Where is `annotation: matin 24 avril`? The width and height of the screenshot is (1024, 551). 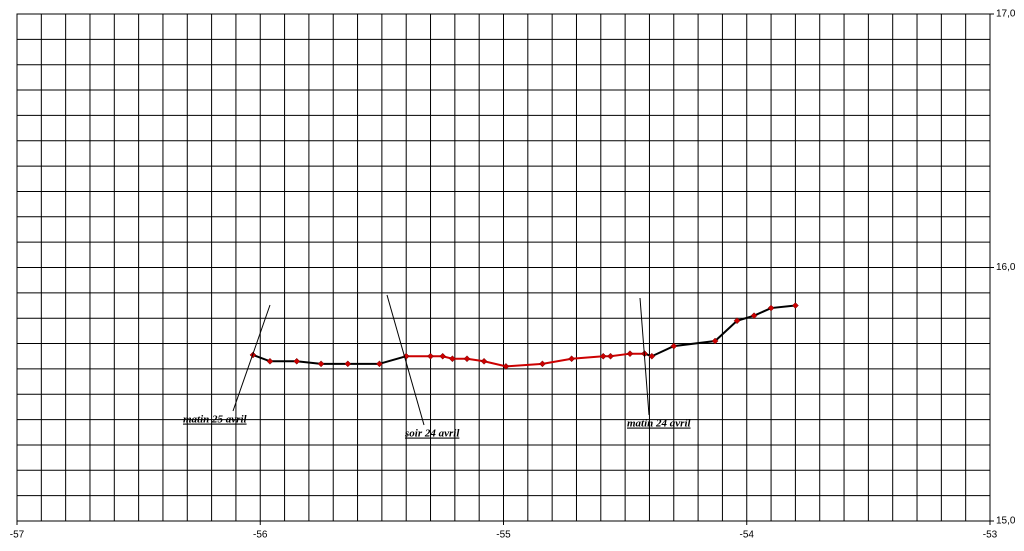 annotation: matin 24 avril is located at coordinates (659, 424).